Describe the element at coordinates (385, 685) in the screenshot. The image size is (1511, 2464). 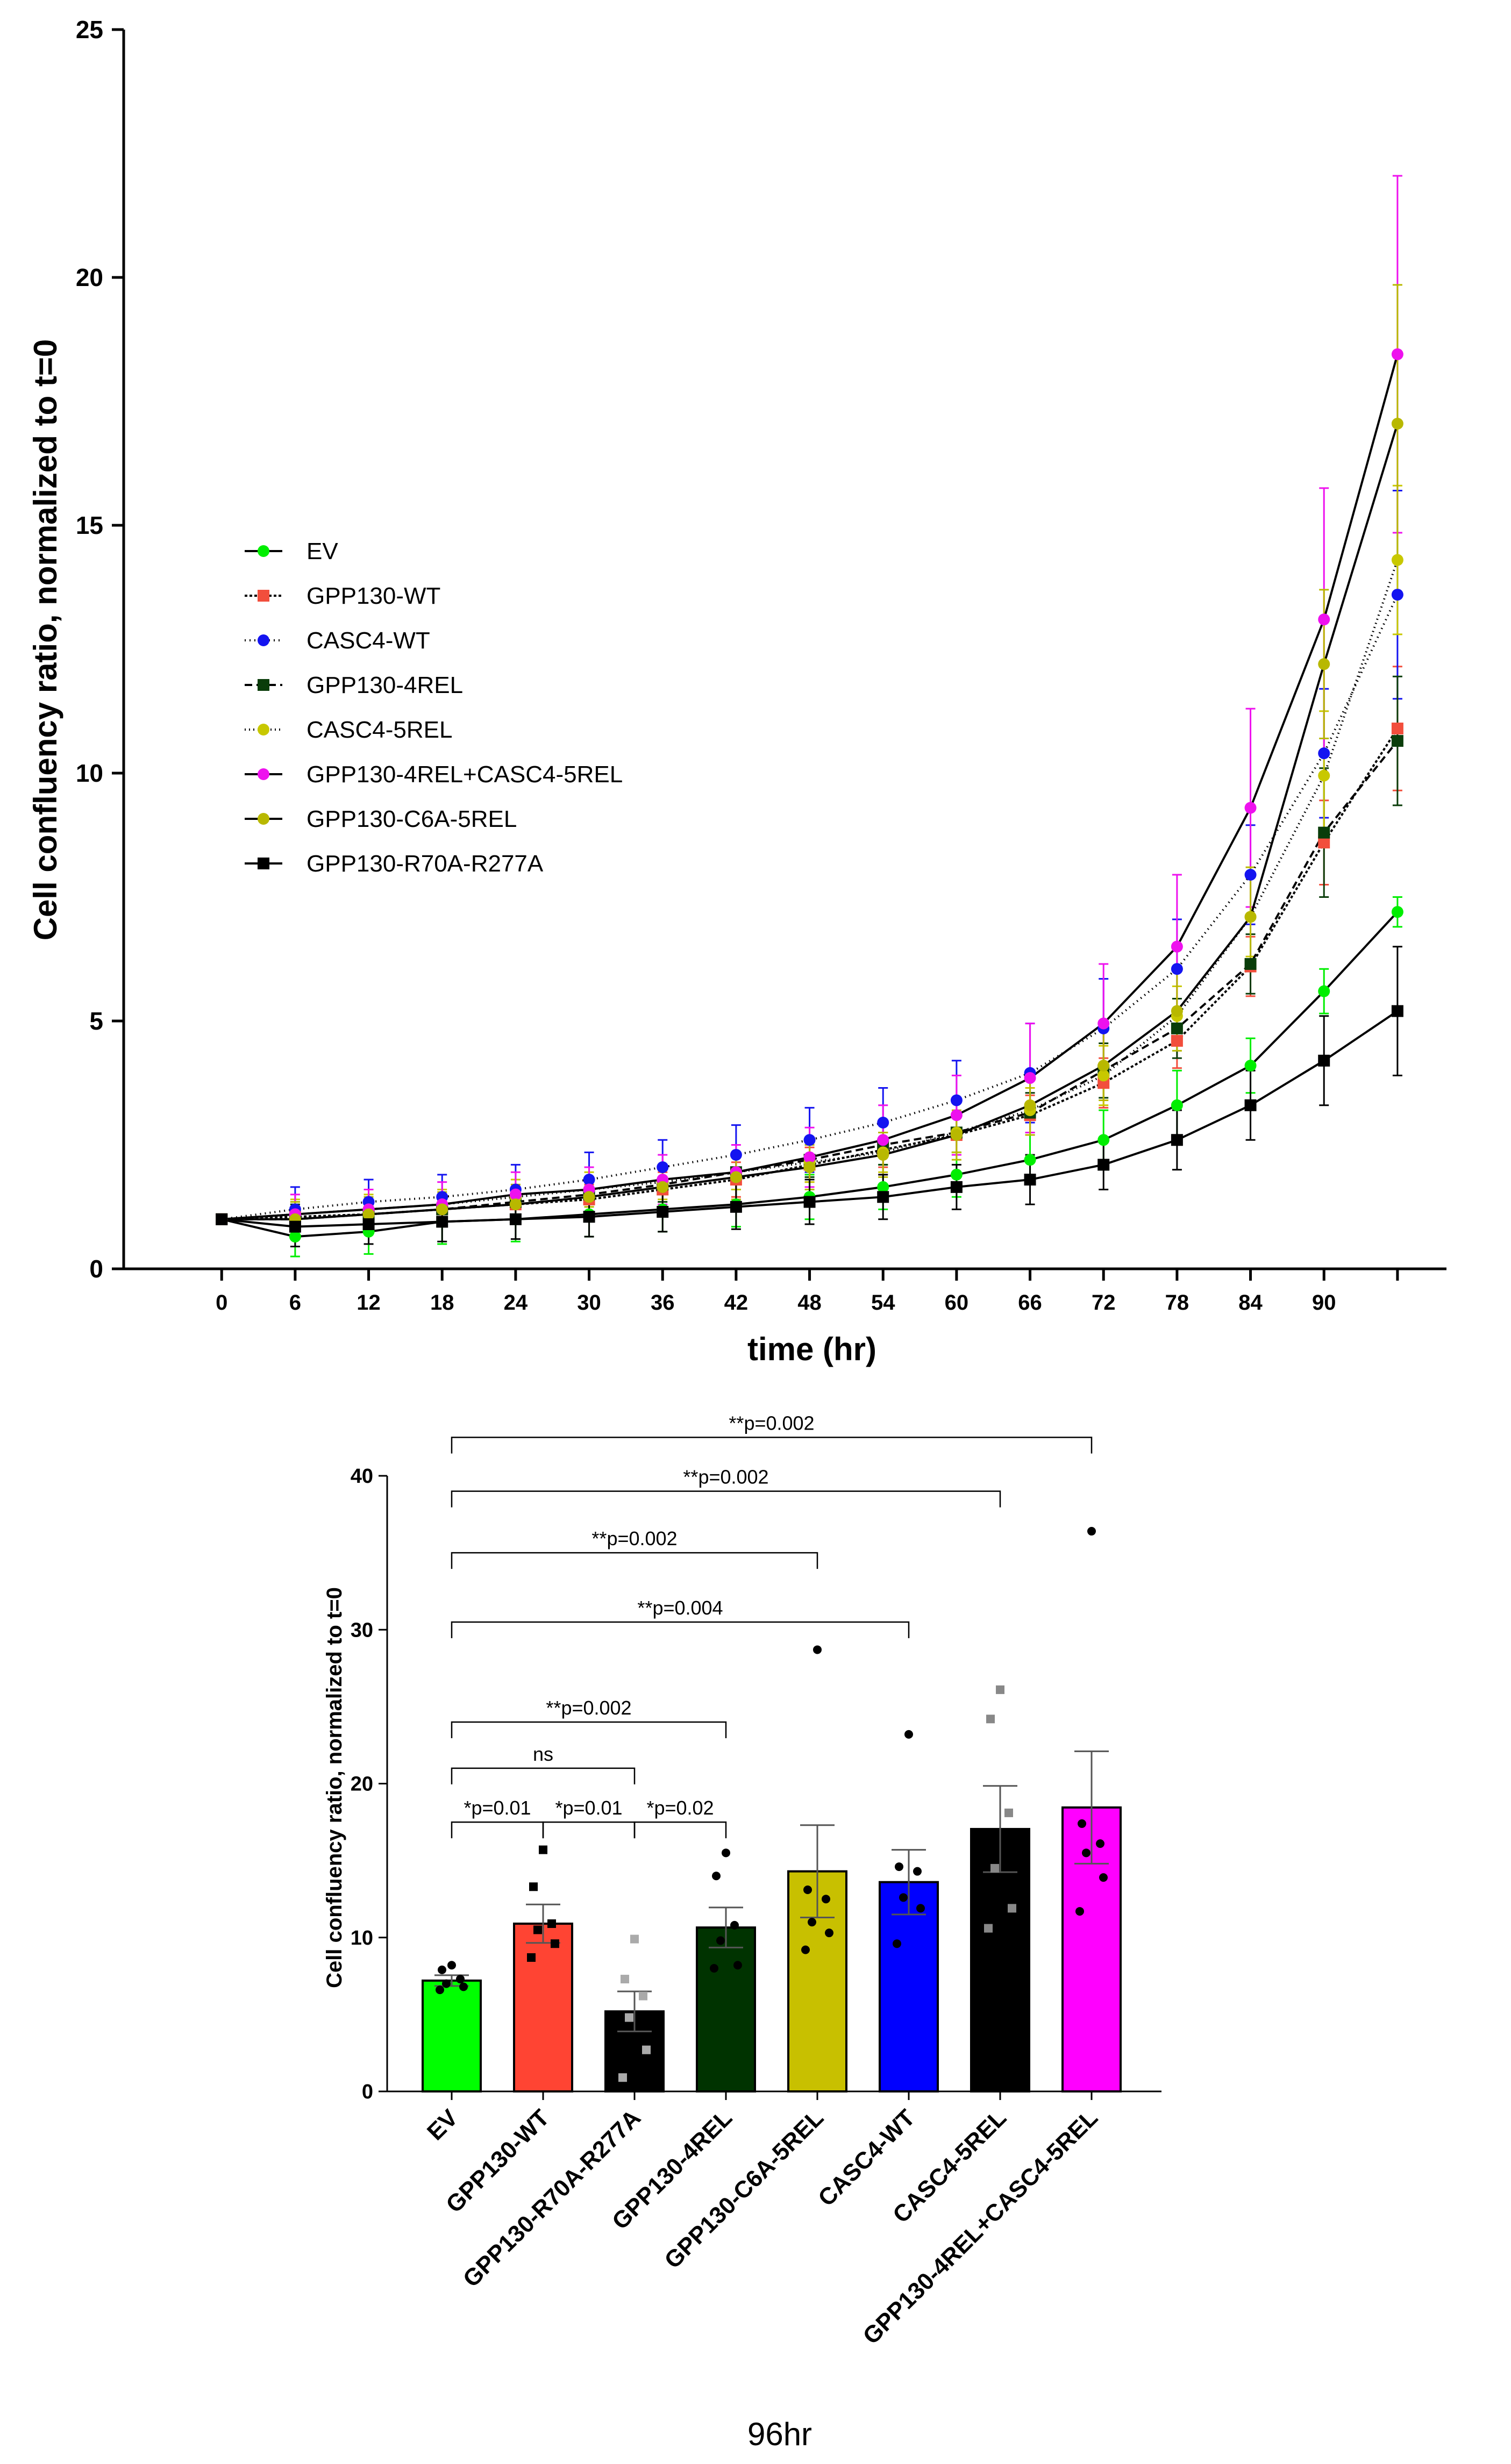
I see `legend-label: GPP130-4REL` at that location.